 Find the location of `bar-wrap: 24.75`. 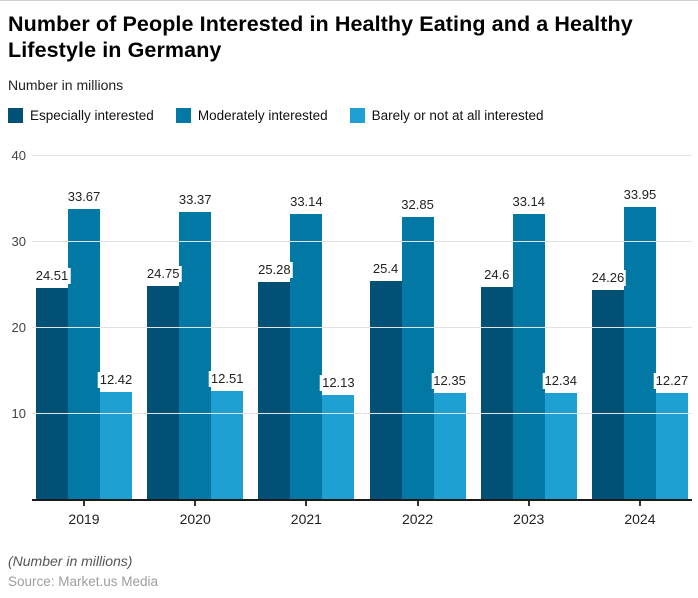

bar-wrap: 24.75 is located at coordinates (163, 355).